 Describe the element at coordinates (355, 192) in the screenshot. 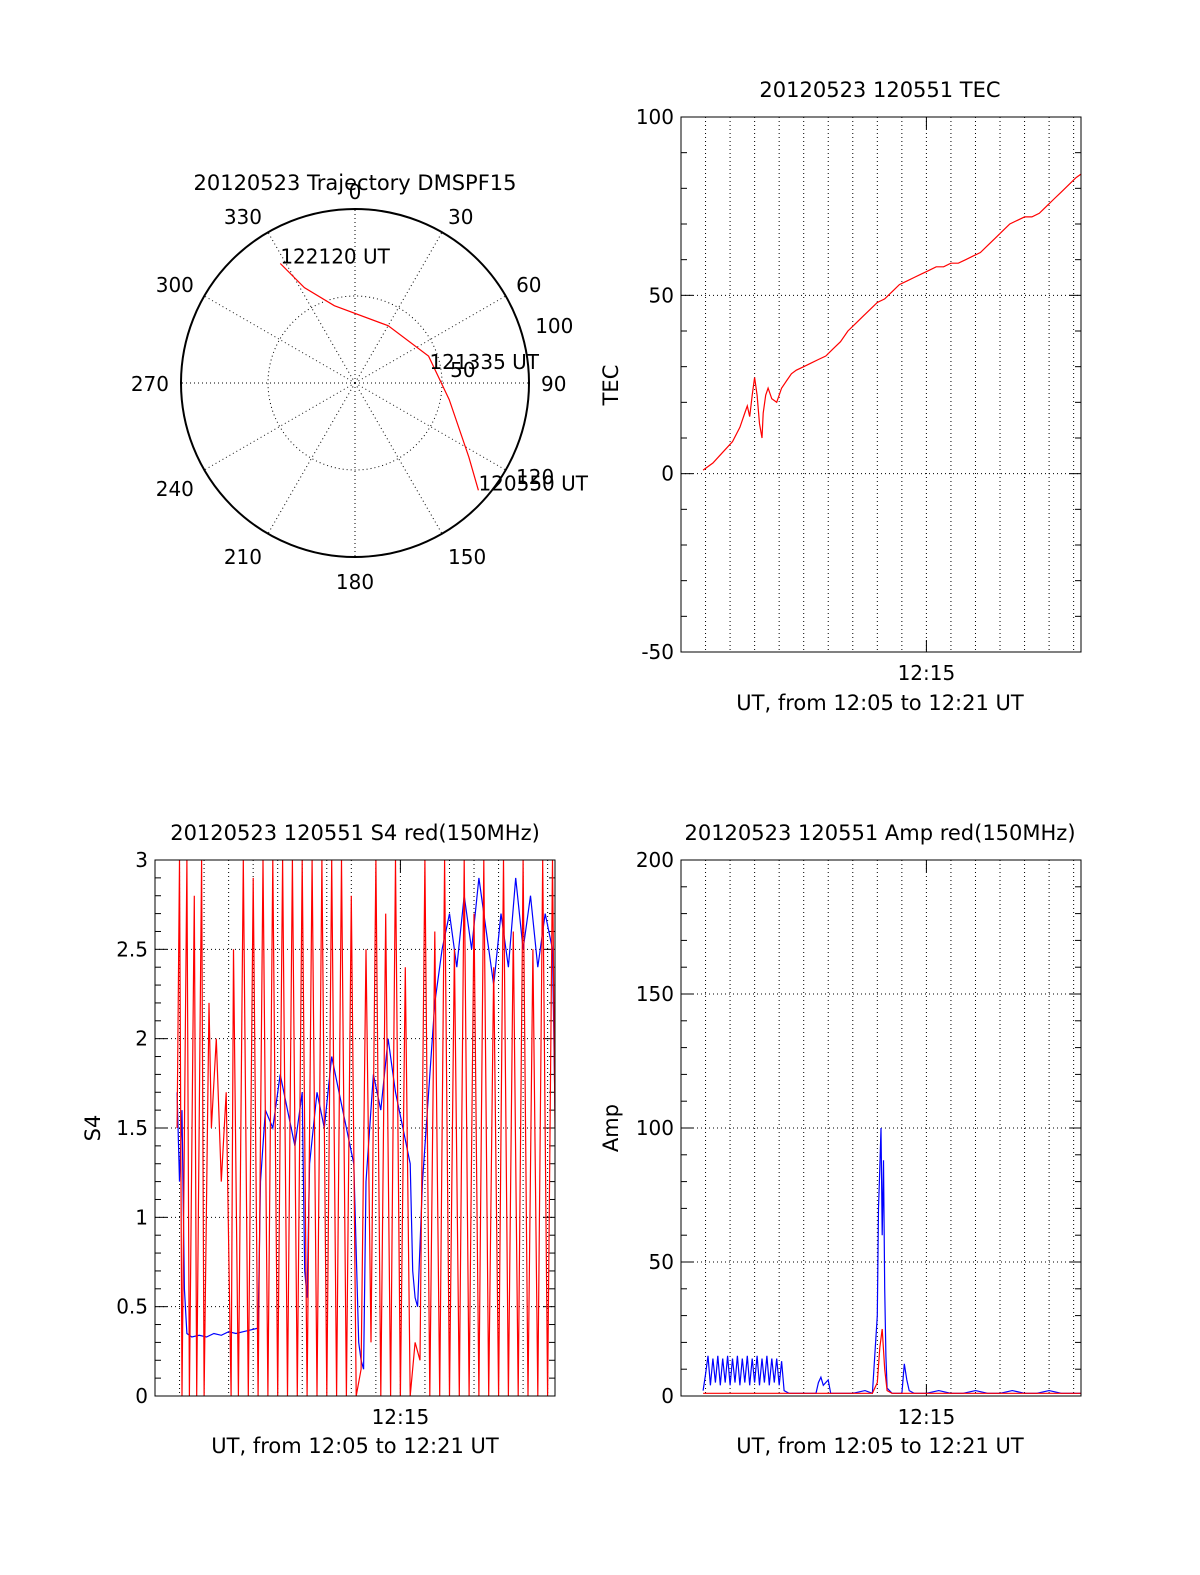

I see `polar-angle-label: 0` at that location.